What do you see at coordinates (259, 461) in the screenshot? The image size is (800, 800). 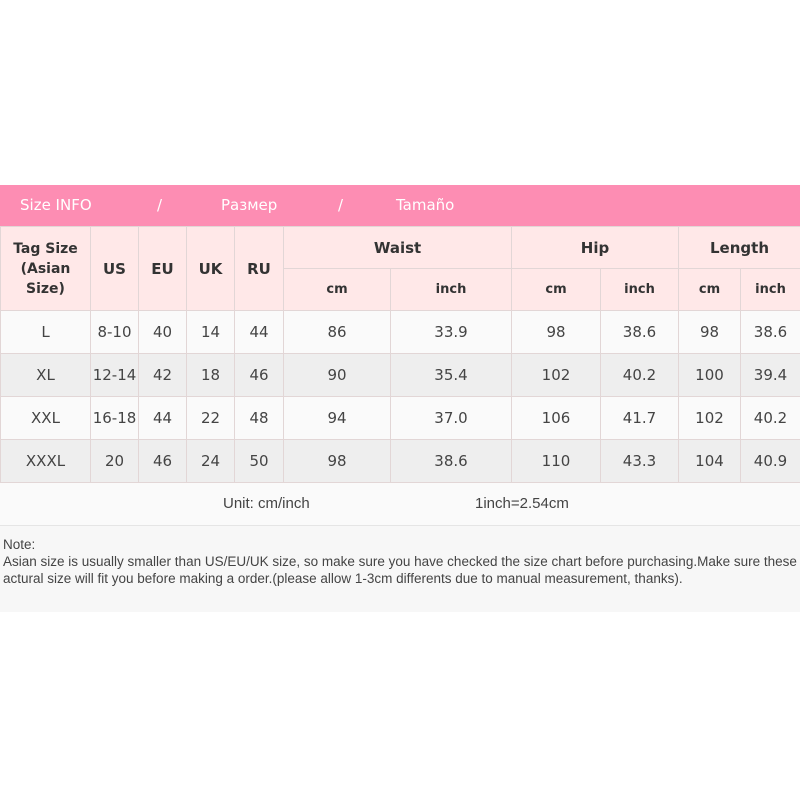 I see `table-cell: 50` at bounding box center [259, 461].